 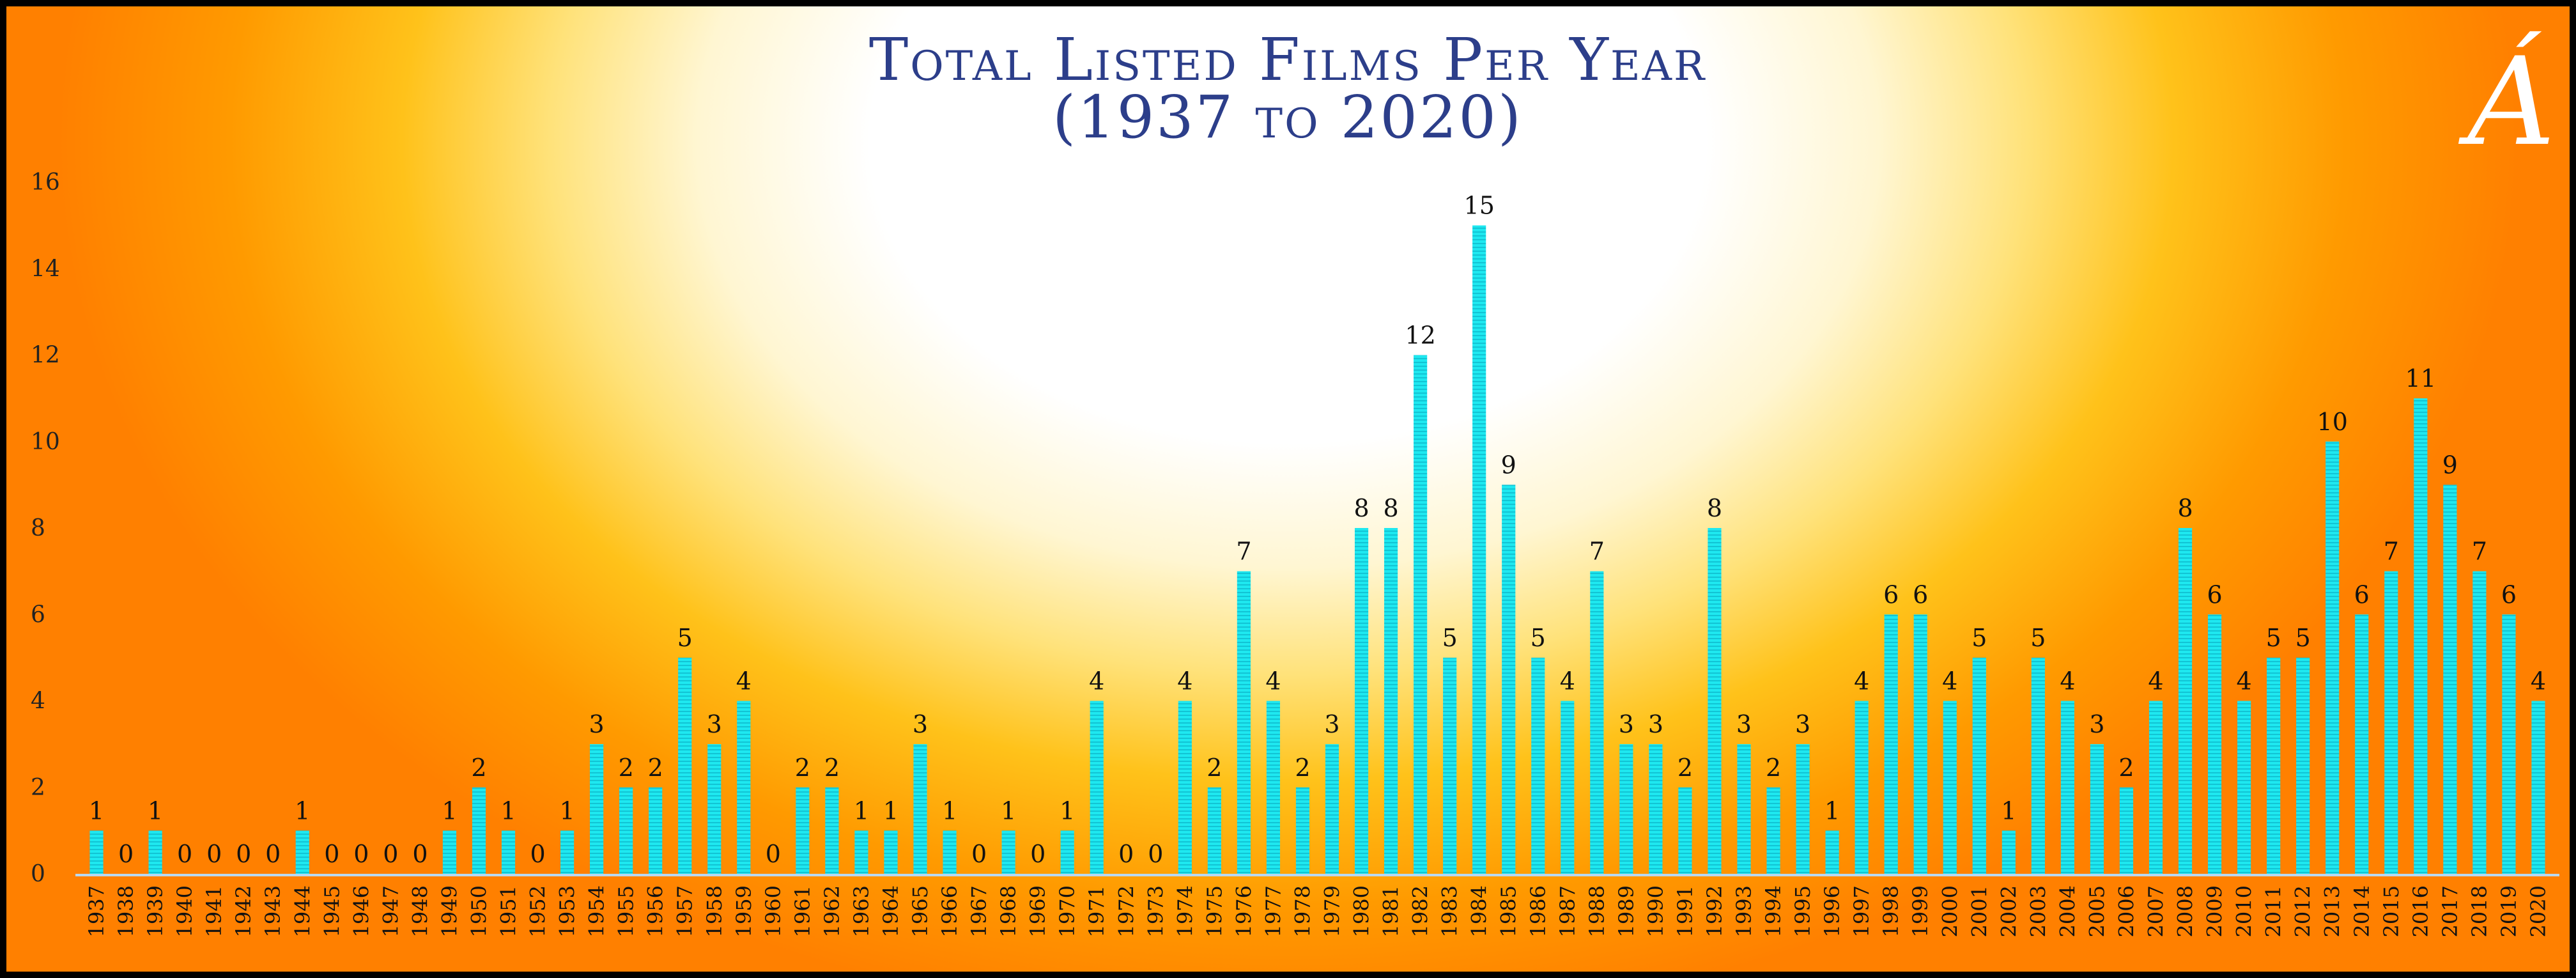 What do you see at coordinates (2509, 594) in the screenshot?
I see `value-label-2019: 6` at bounding box center [2509, 594].